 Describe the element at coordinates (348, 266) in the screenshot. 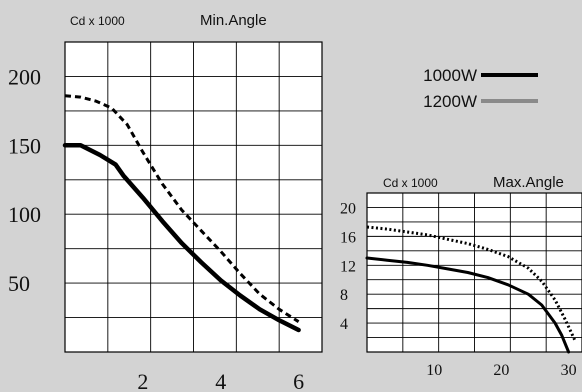

I see `y-tick-label: 12` at that location.